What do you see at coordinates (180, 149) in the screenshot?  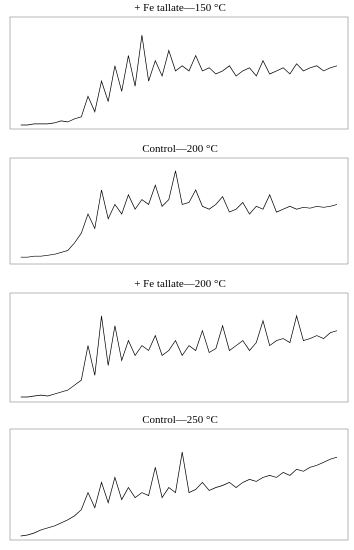 I see `chart-title: Control—200 °C` at bounding box center [180, 149].